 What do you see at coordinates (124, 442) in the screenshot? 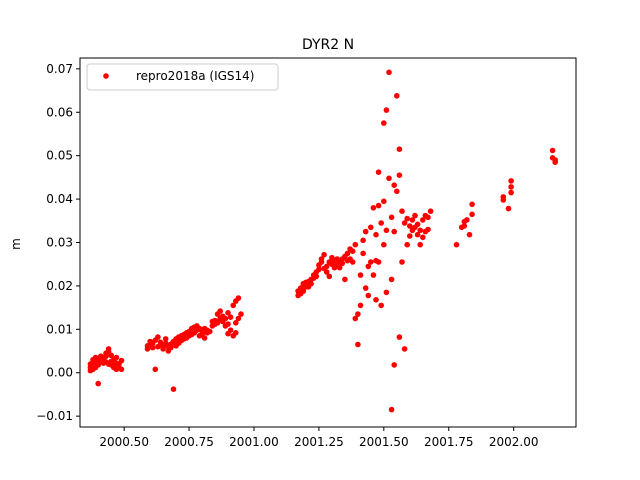
I see `x-tick-label: 2000.50` at bounding box center [124, 442].